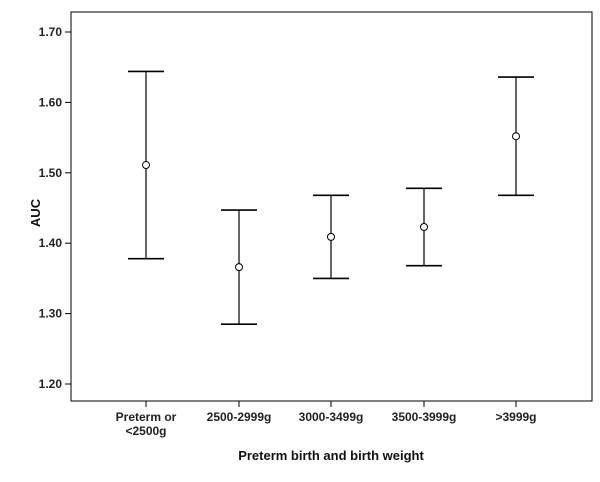 The height and width of the screenshot is (482, 600). What do you see at coordinates (51, 102) in the screenshot?
I see `y-tick-label: 1.60` at bounding box center [51, 102].